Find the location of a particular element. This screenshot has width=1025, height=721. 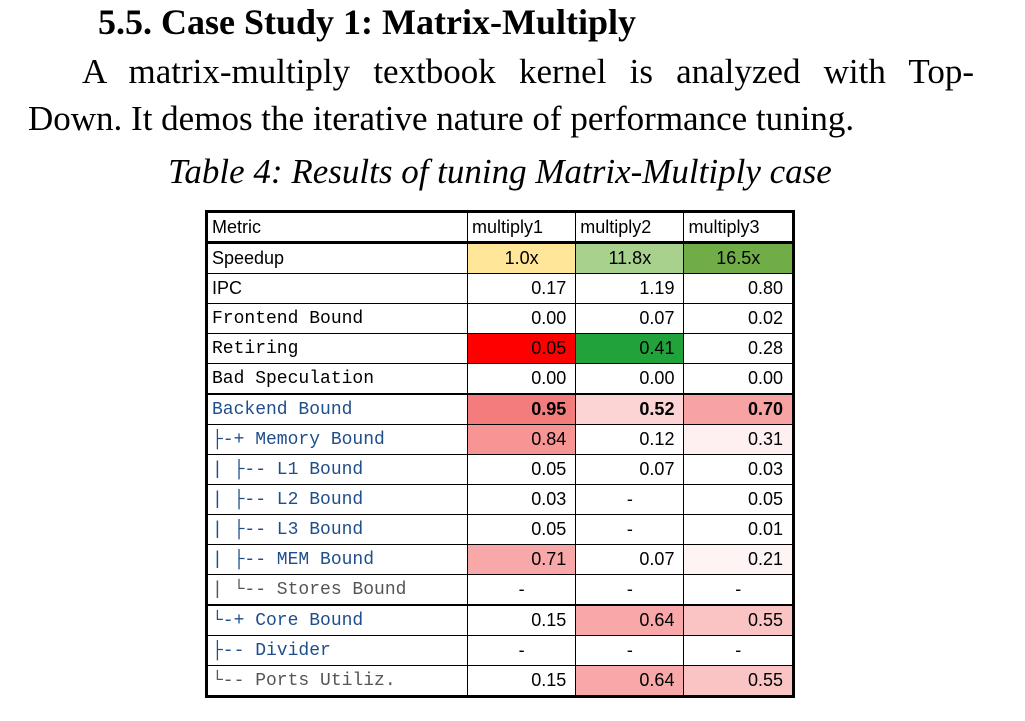

row-mem-bound: | ├-- MEM Bound 0.71 0.07 0.21 is located at coordinates (500, 559).